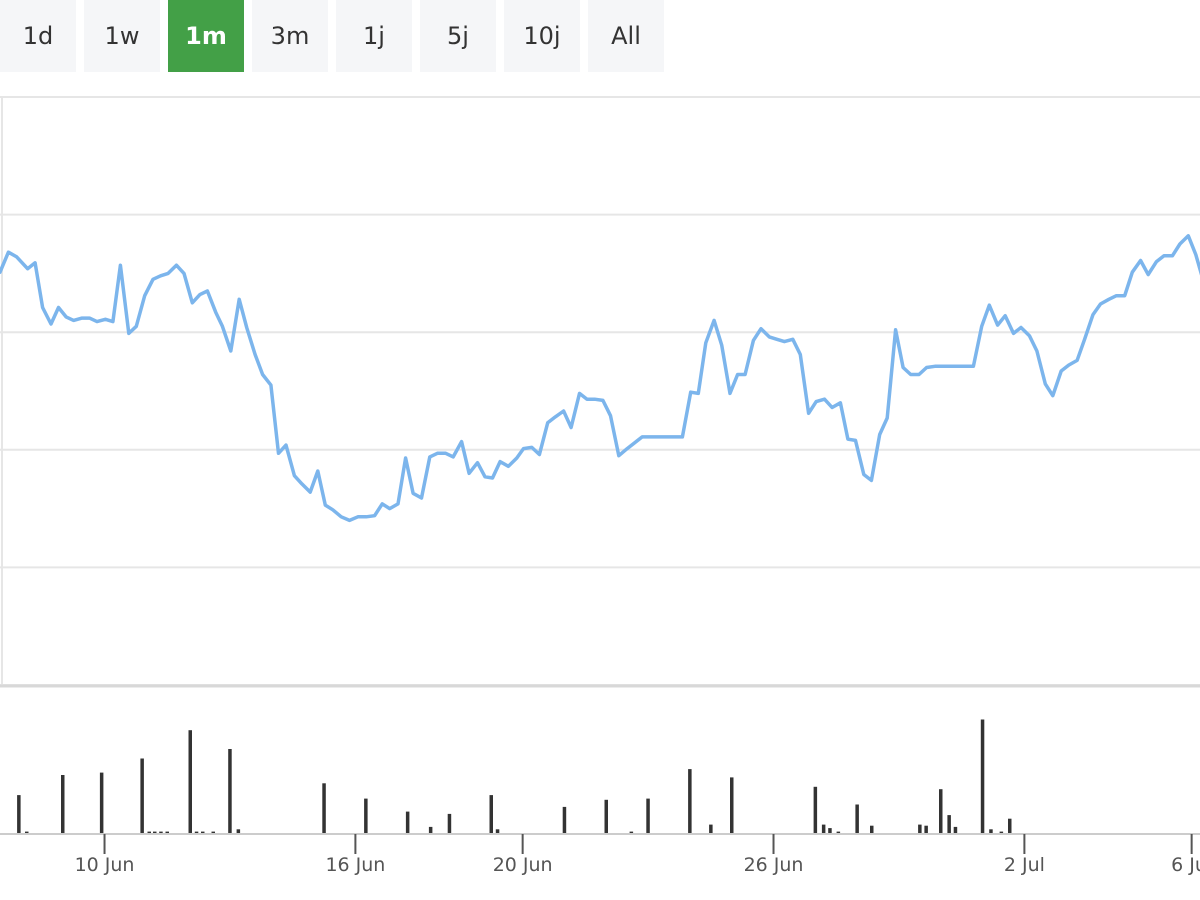  I want to click on x-tick-label-10-jun: 10 Jun, so click(105, 865).